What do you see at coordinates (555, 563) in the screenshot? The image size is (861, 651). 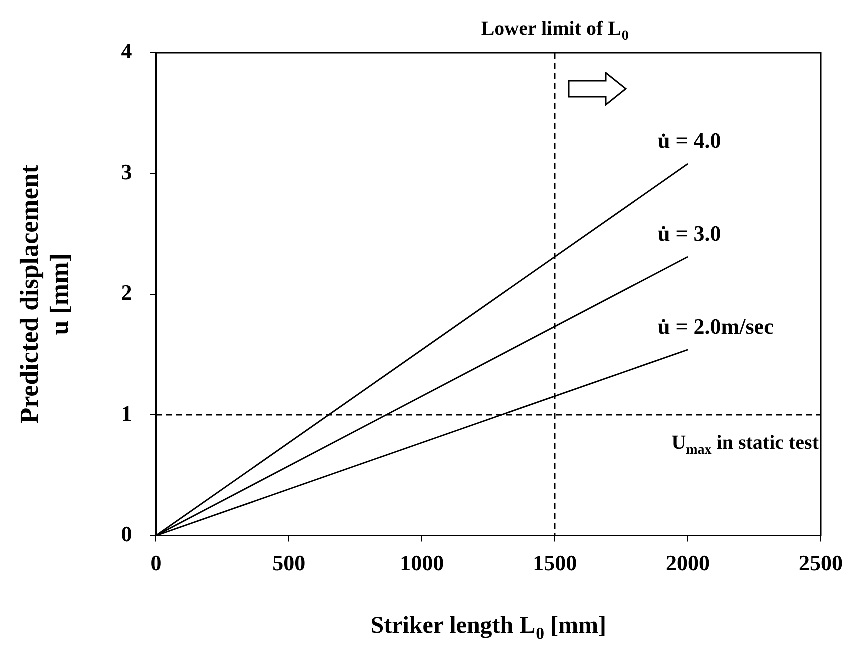 I see `x-tick-label: 1500` at bounding box center [555, 563].